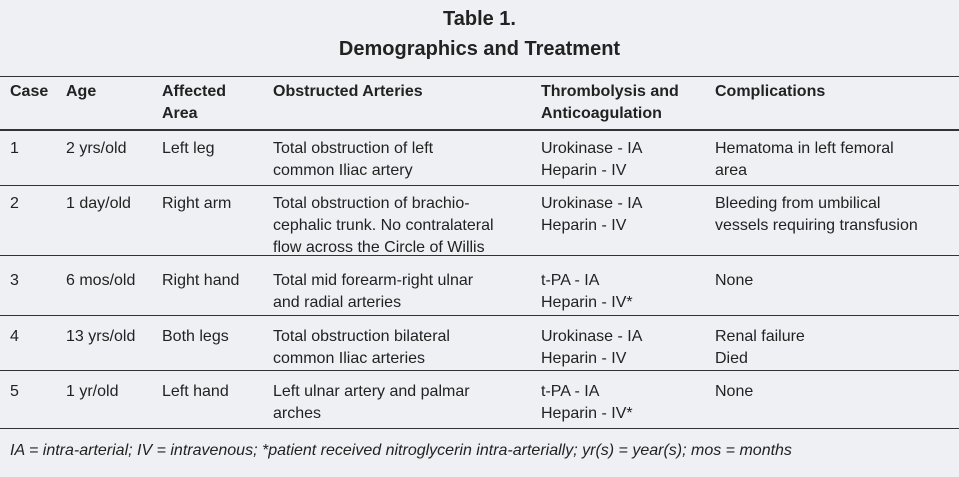  Describe the element at coordinates (29, 91) in the screenshot. I see `header-cell: Case` at that location.